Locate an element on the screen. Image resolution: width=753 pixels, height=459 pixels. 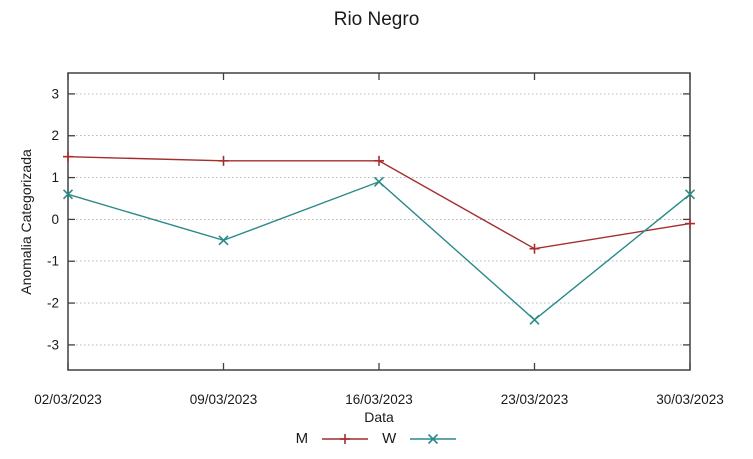
legend-label-w: W is located at coordinates (389, 438).